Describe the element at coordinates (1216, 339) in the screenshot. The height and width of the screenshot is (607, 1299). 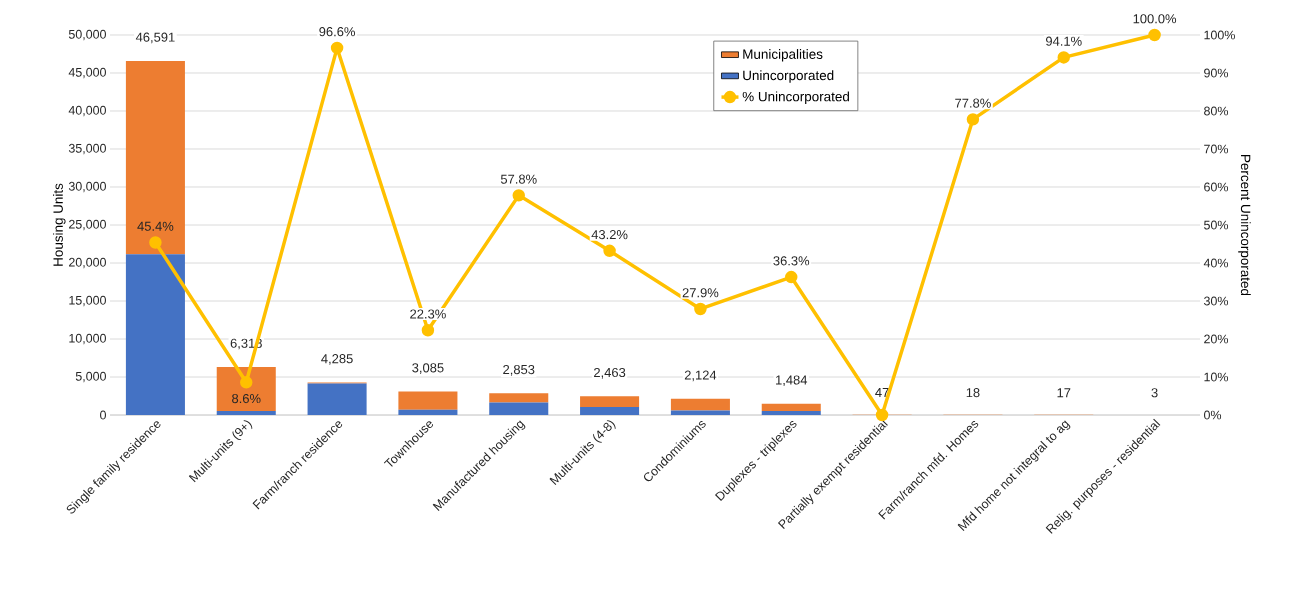
I see `y2-tick-label: 20%` at that location.